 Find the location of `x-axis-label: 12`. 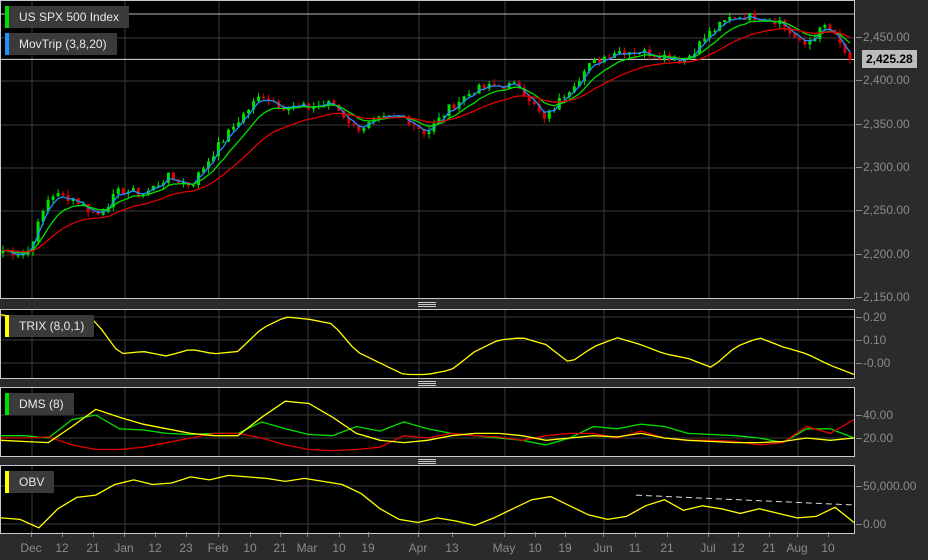

x-axis-label: 12 is located at coordinates (738, 548).